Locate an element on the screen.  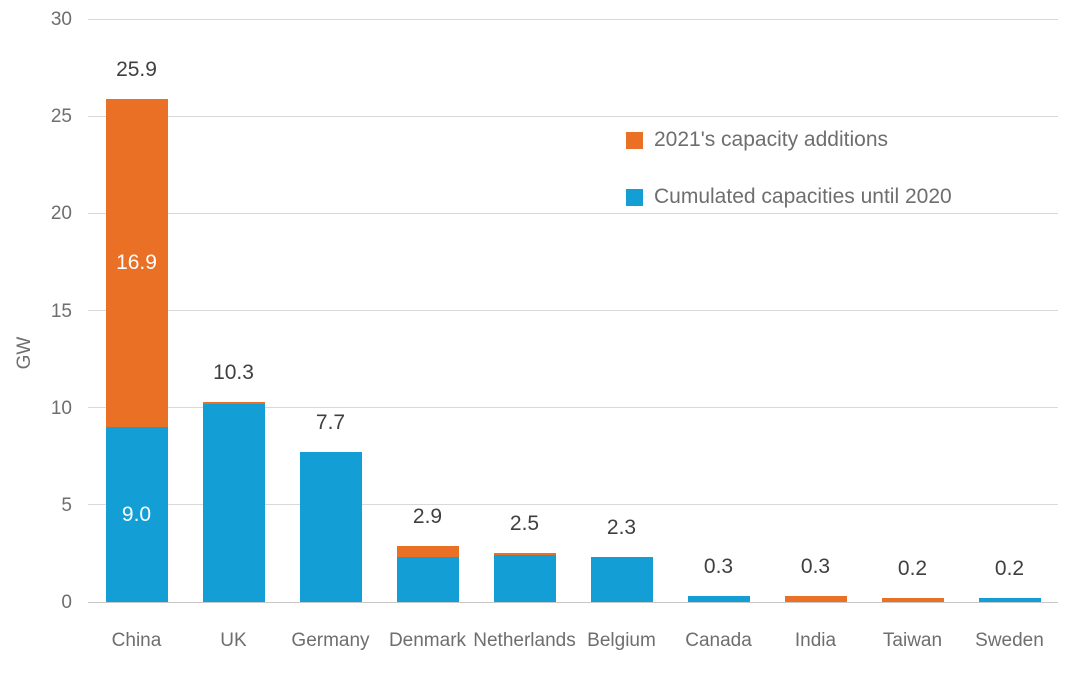
x-tick-label-india: India is located at coordinates (815, 640).